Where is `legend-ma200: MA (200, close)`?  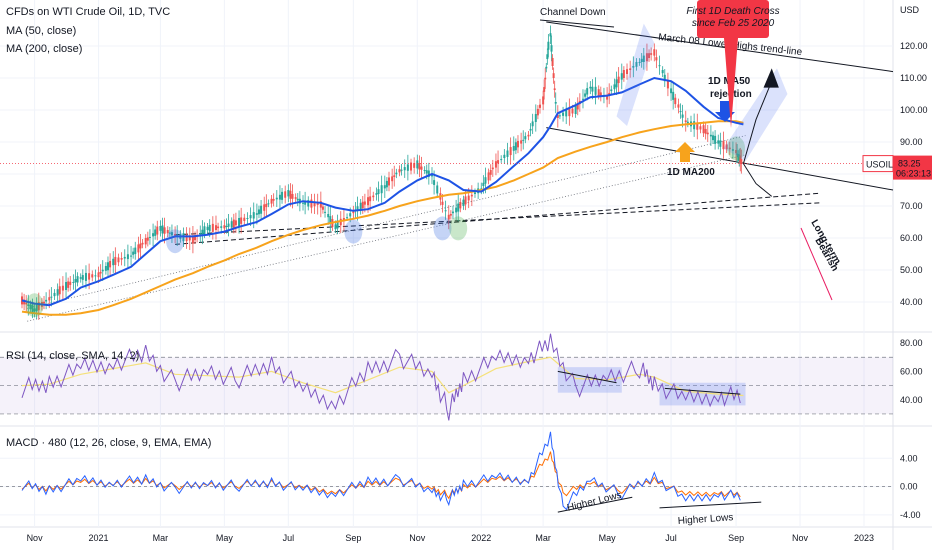 legend-ma200: MA (200, close) is located at coordinates (44, 49).